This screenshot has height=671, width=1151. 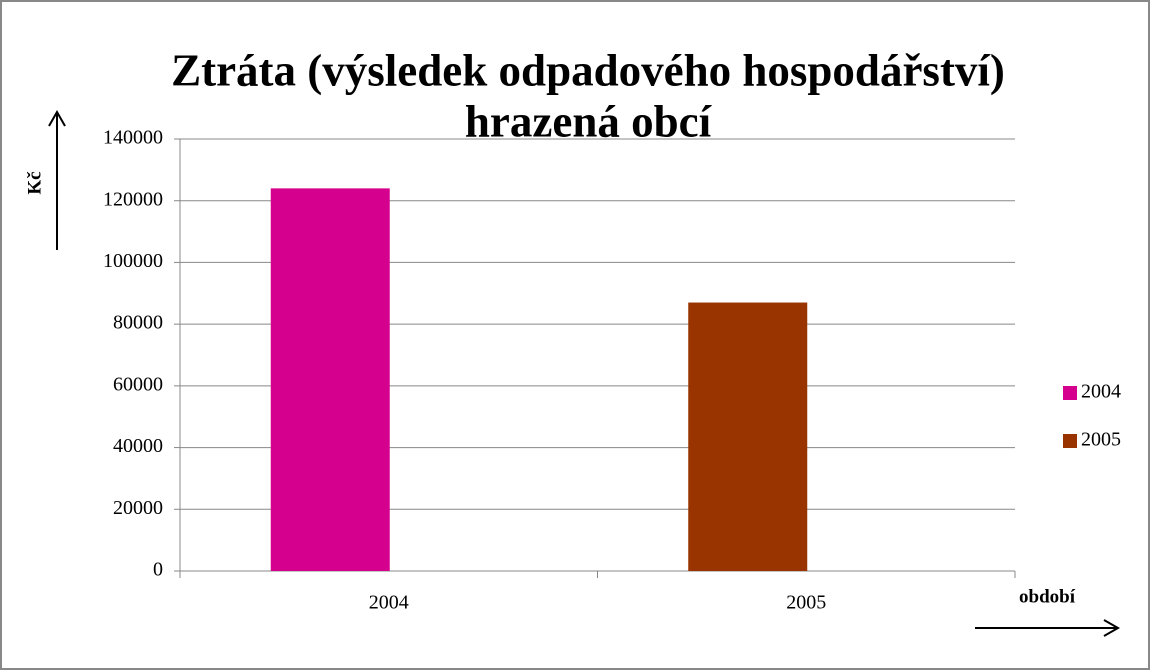 I want to click on chart-title: hrazená obcí, so click(x=589, y=121).